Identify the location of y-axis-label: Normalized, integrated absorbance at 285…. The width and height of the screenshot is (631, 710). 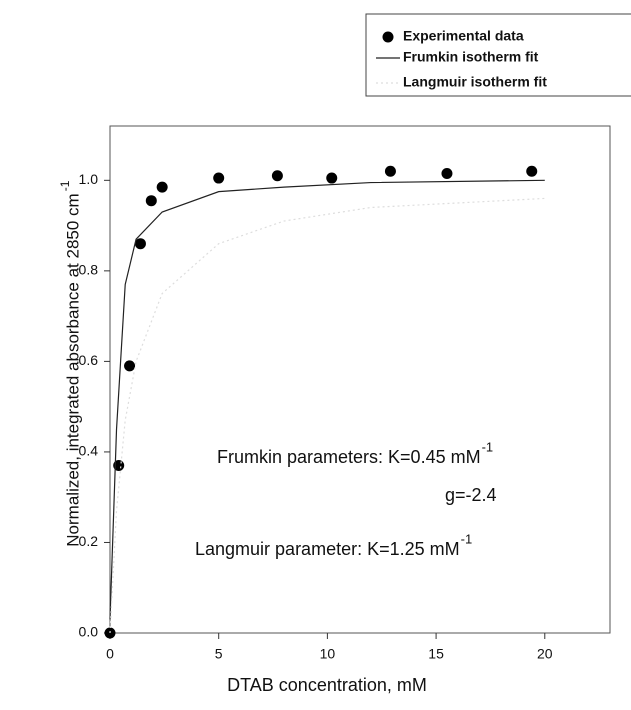
(72, 369).